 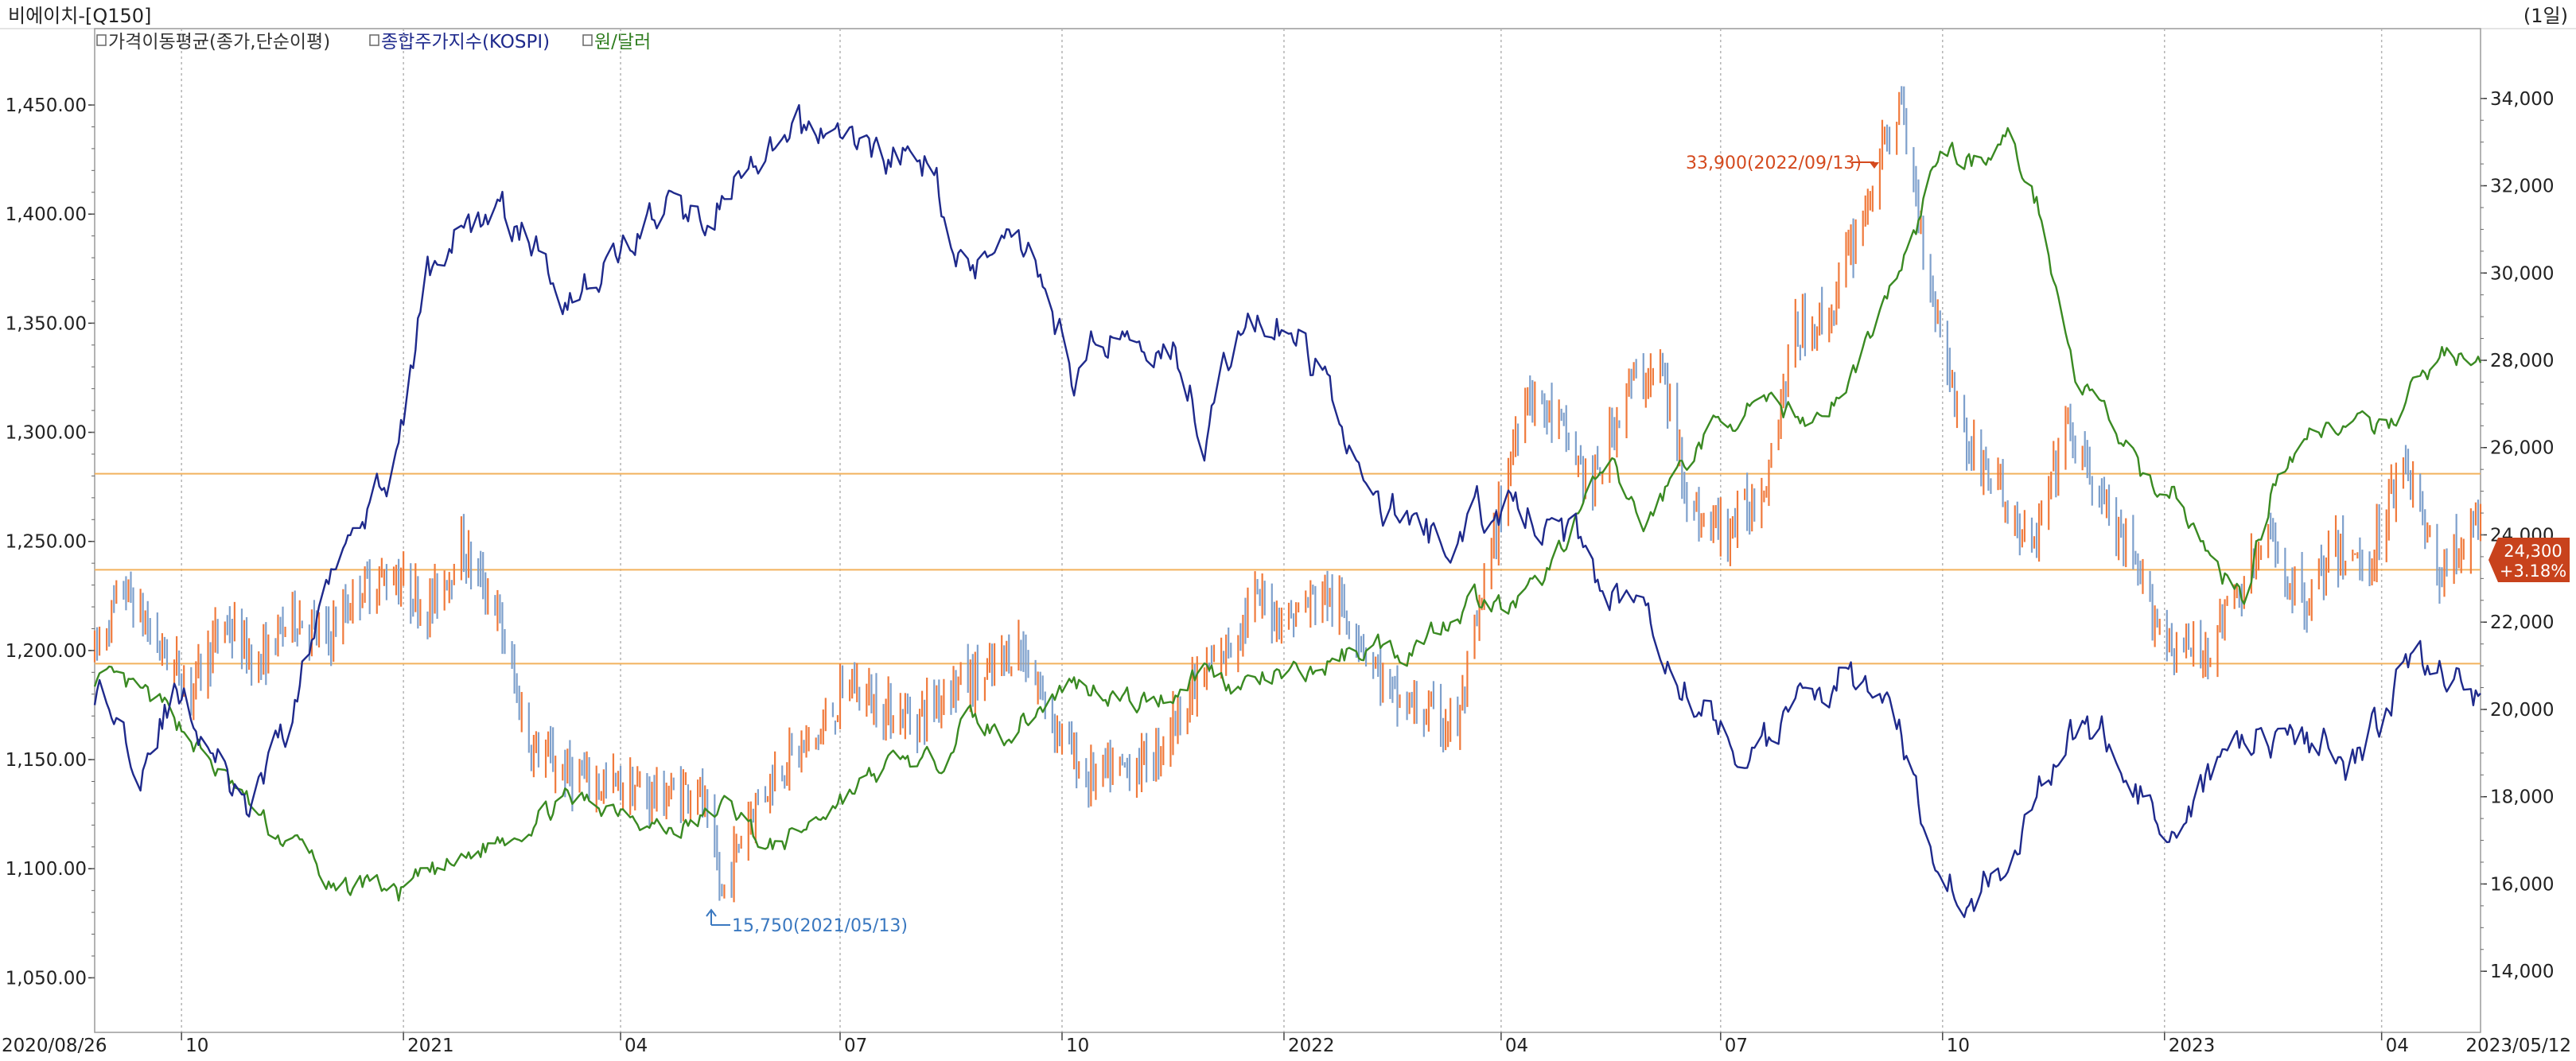 I want to click on x-tick-label: 2021, so click(x=431, y=1046).